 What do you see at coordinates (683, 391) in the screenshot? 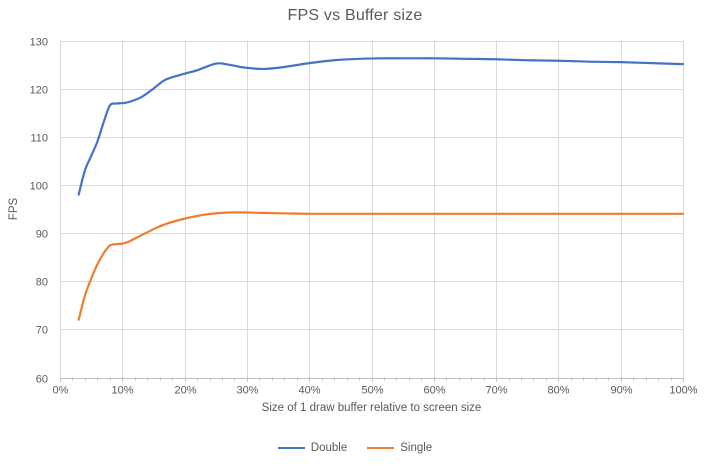
I see `x-tick-label: 100%` at bounding box center [683, 391].